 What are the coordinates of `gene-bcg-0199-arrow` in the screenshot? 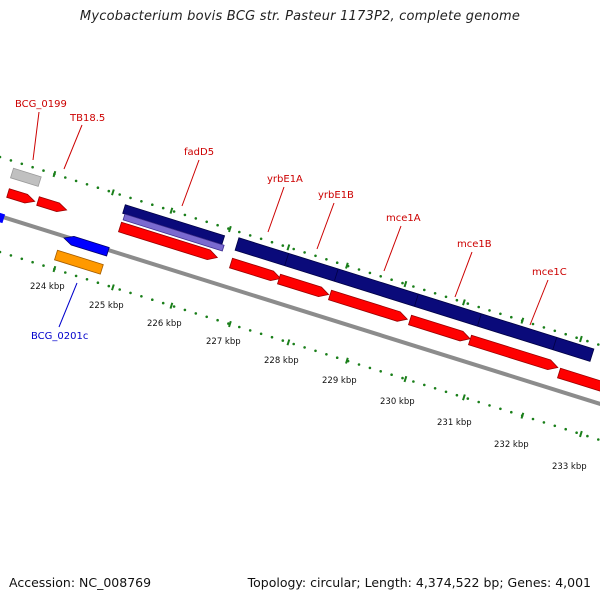 It's located at (21, 196).